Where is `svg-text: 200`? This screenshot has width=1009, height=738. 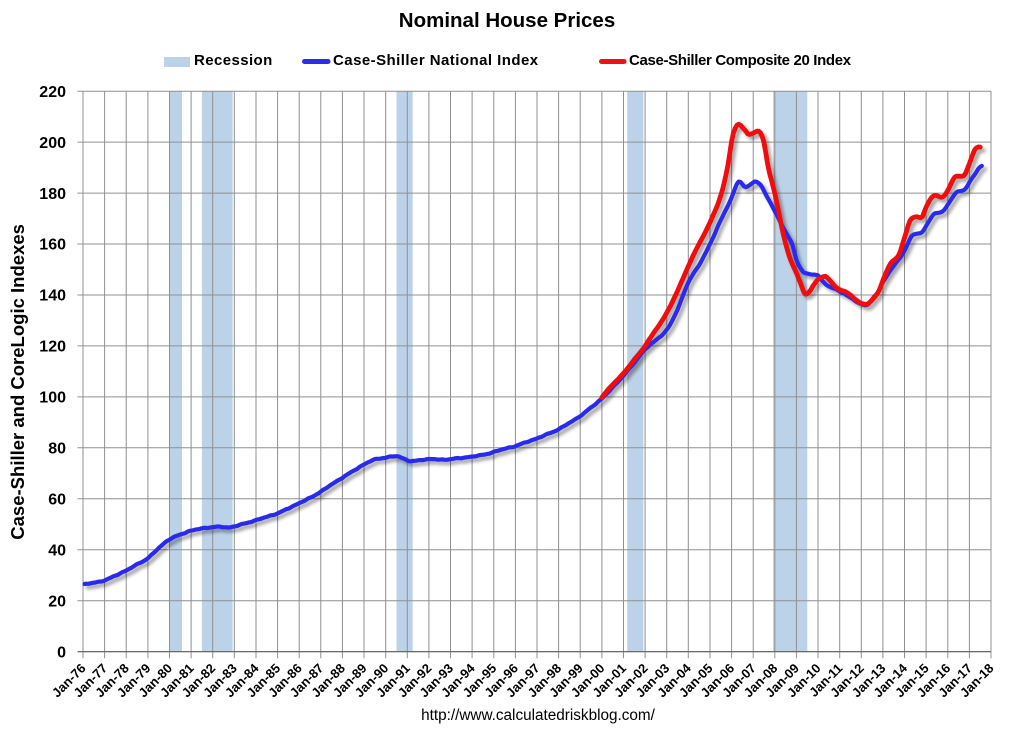 svg-text: 200 is located at coordinates (52, 143).